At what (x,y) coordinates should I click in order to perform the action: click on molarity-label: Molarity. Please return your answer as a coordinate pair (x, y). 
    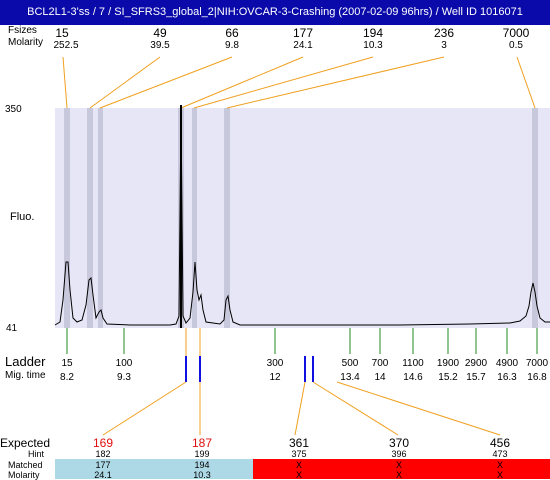
    Looking at the image, I should click on (26, 42).